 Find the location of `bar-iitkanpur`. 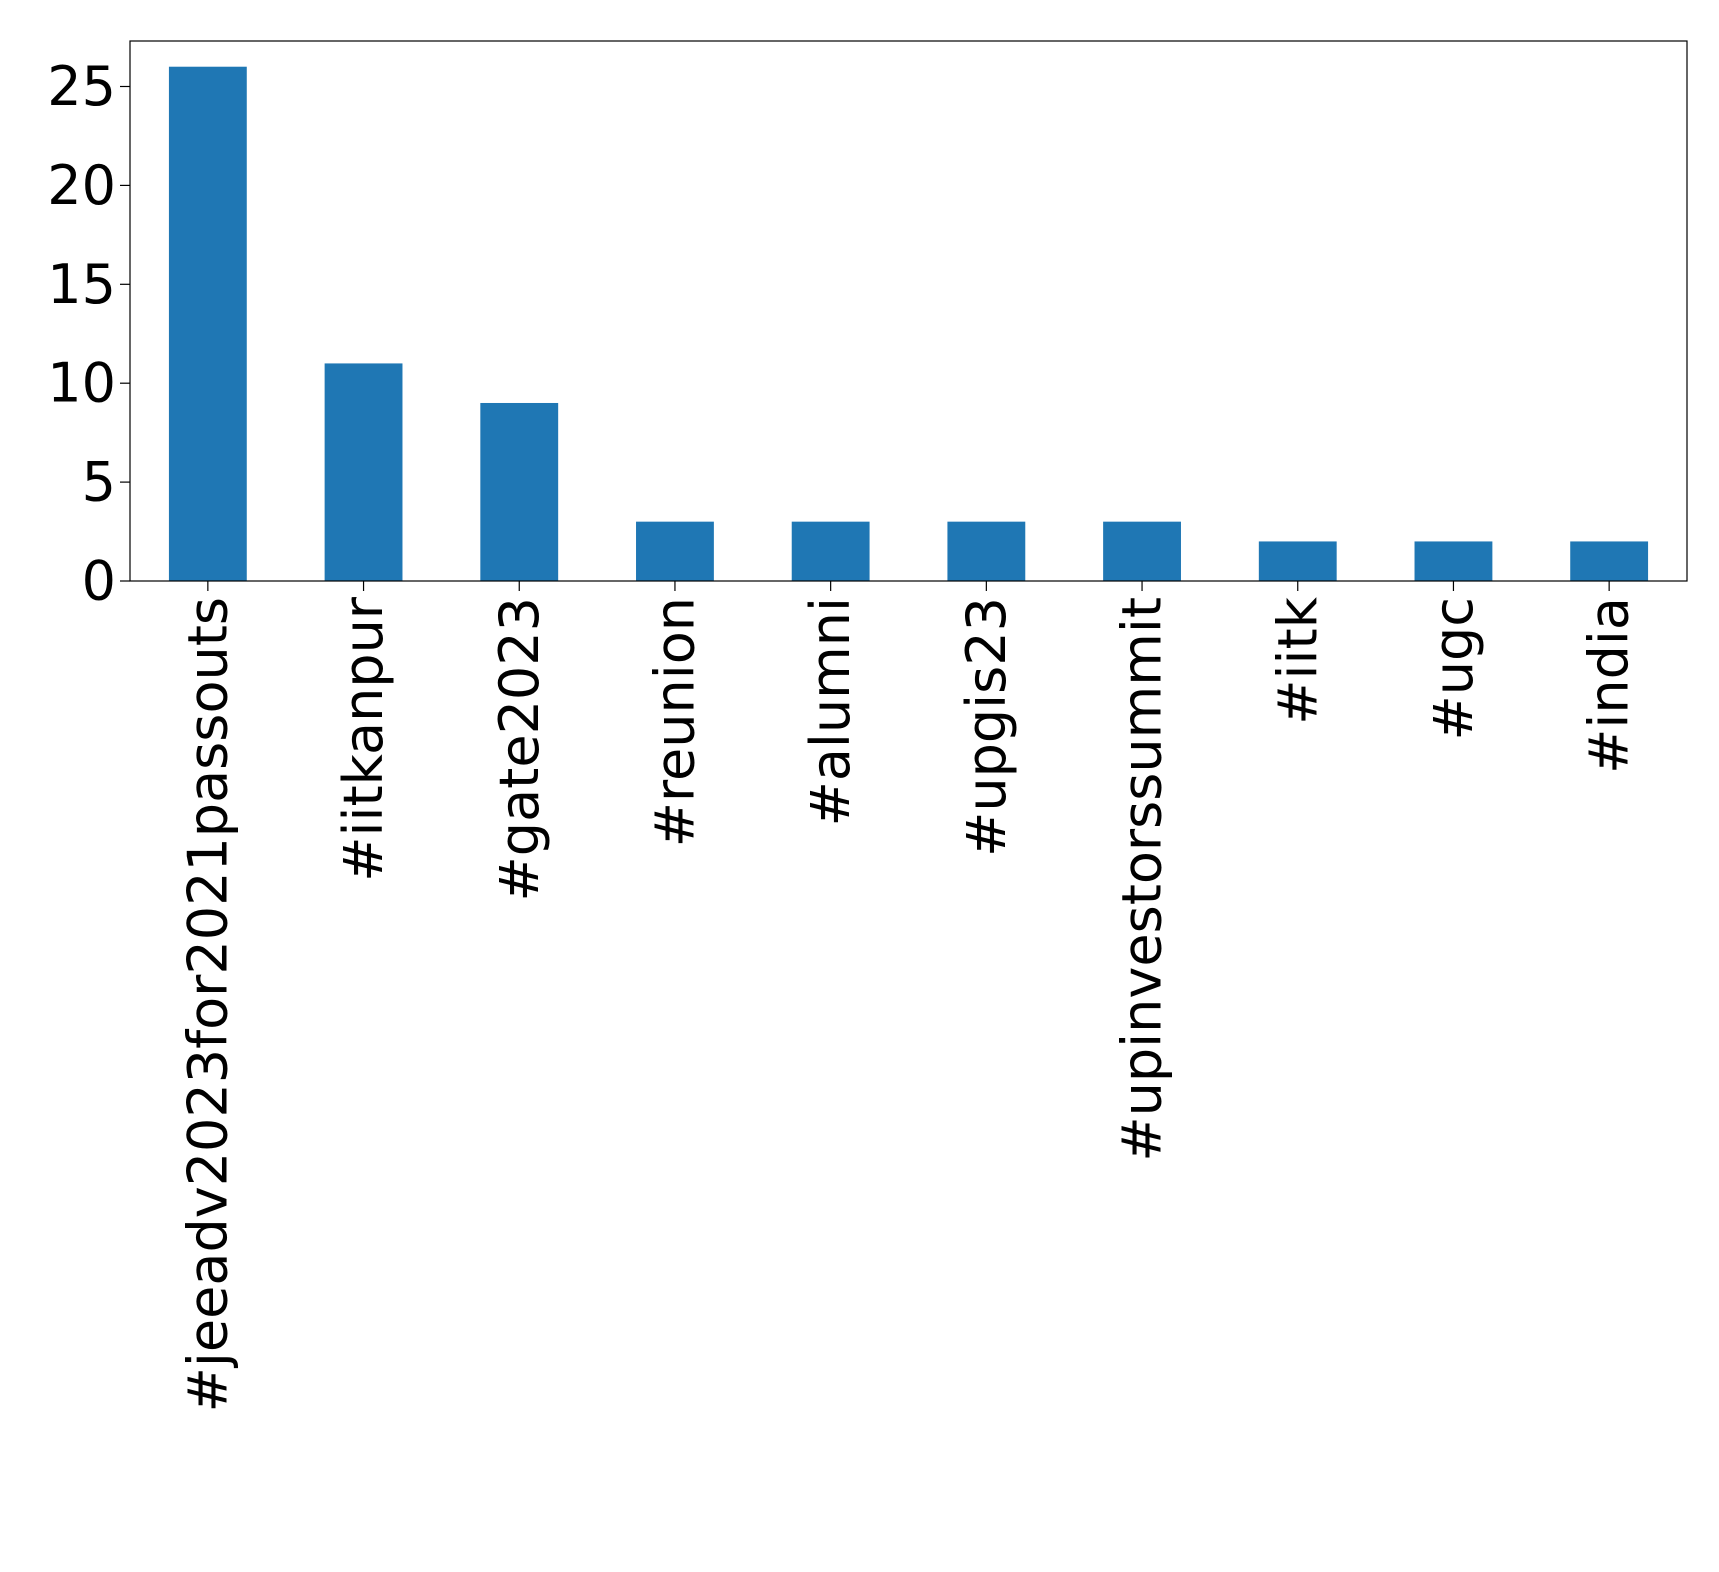

bar-iitkanpur is located at coordinates (363, 472).